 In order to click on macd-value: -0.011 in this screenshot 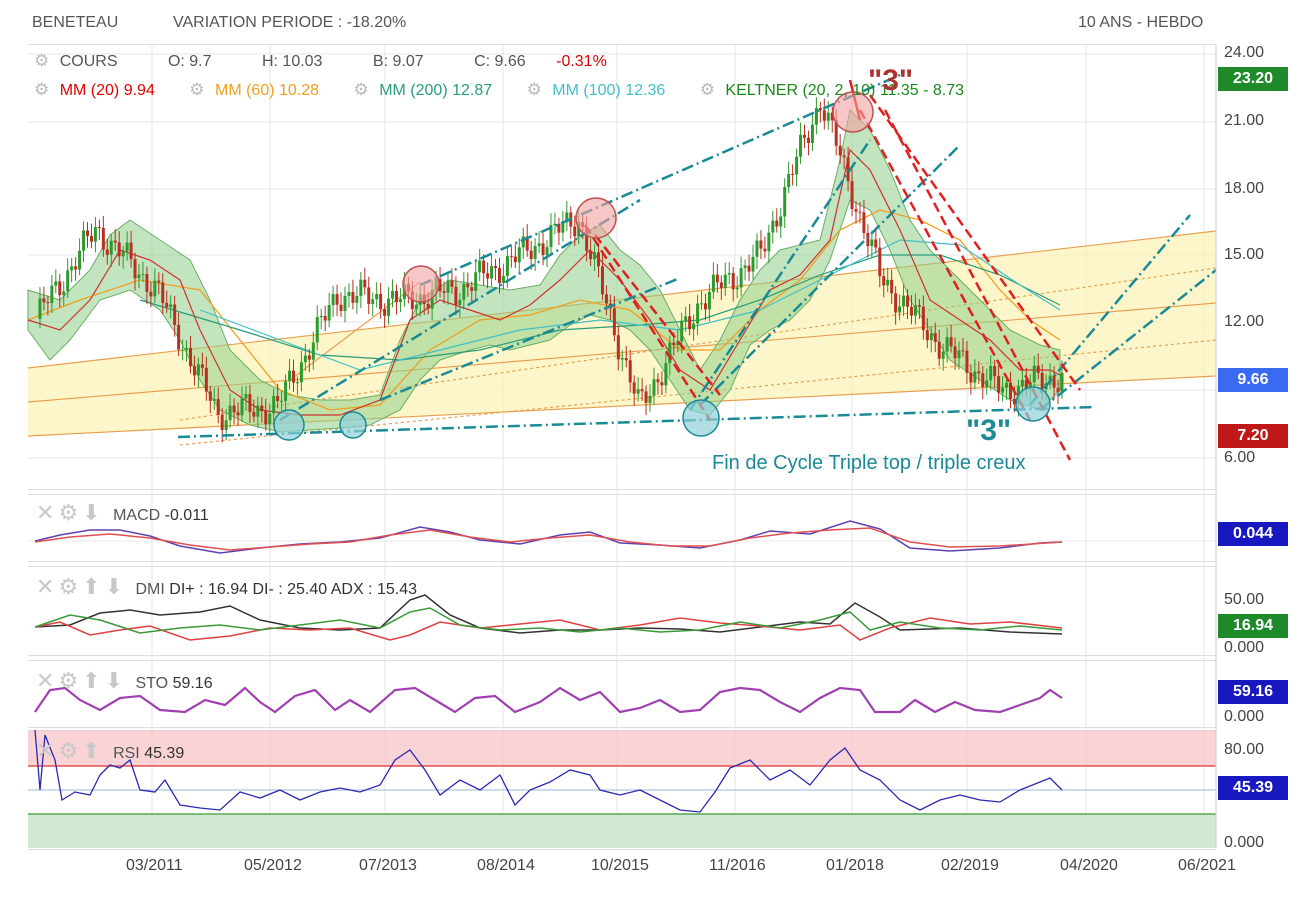, I will do `click(186, 515)`.